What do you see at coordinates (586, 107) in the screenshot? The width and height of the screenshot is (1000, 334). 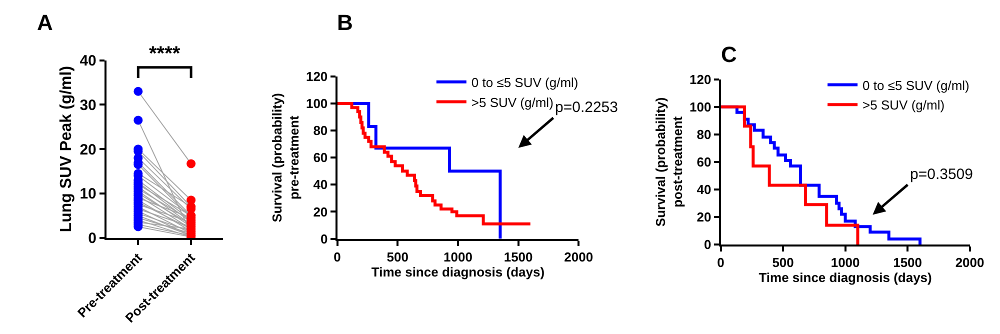 I see `annotation: p=0.2253` at bounding box center [586, 107].